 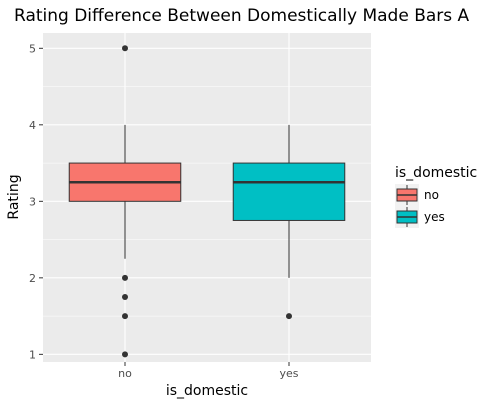 What do you see at coordinates (208, 371) in the screenshot?
I see `x-axis-ticks: no yes` at bounding box center [208, 371].